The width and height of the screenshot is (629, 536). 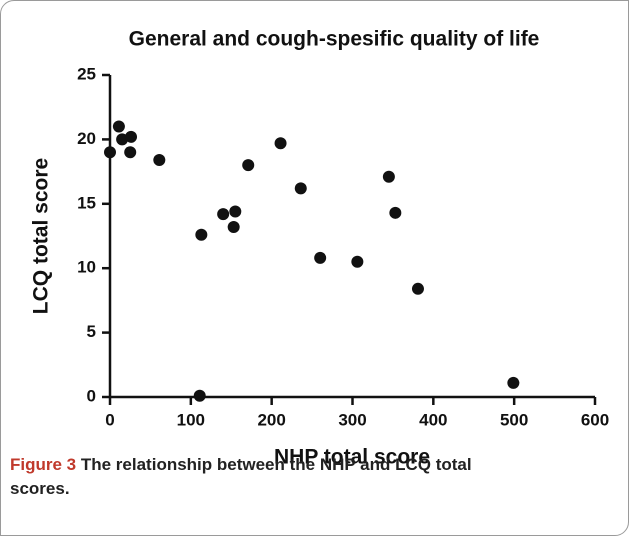 I want to click on x-tick-label: 400, so click(x=433, y=419).